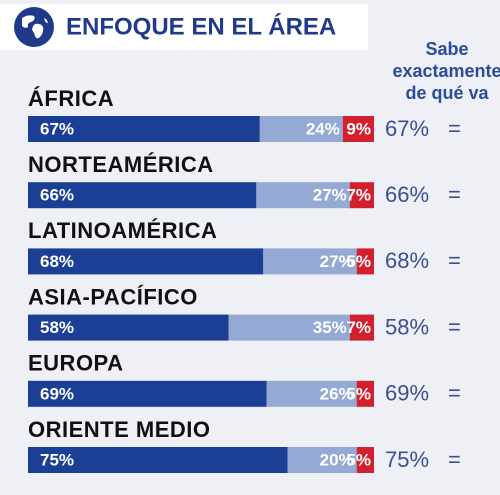 The height and width of the screenshot is (495, 500). I want to click on summary-header: Sabe, so click(446, 49).